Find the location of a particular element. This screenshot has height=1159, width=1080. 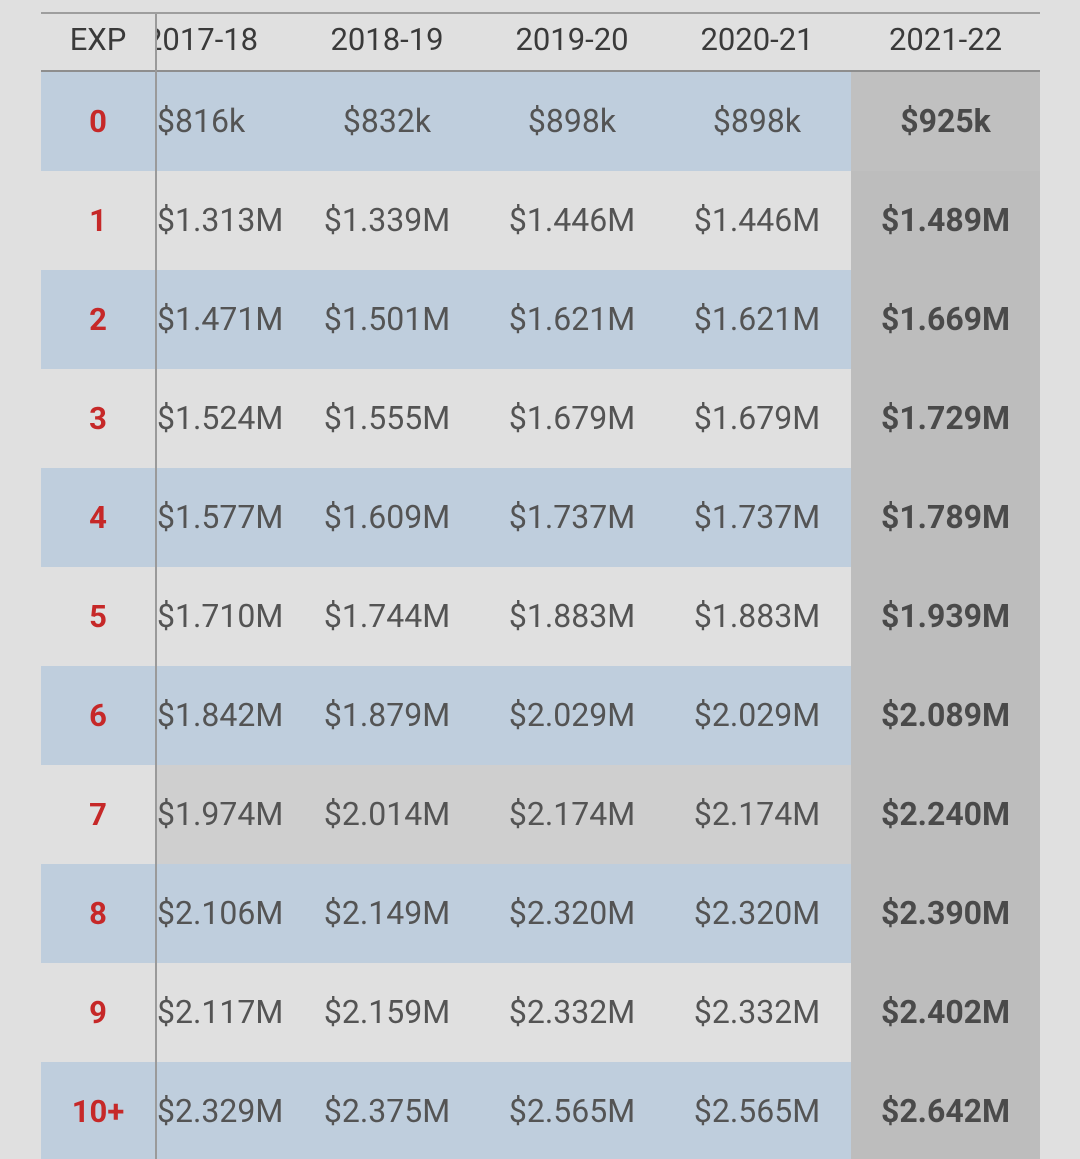

value-cell: $1.501M is located at coordinates (387, 319).